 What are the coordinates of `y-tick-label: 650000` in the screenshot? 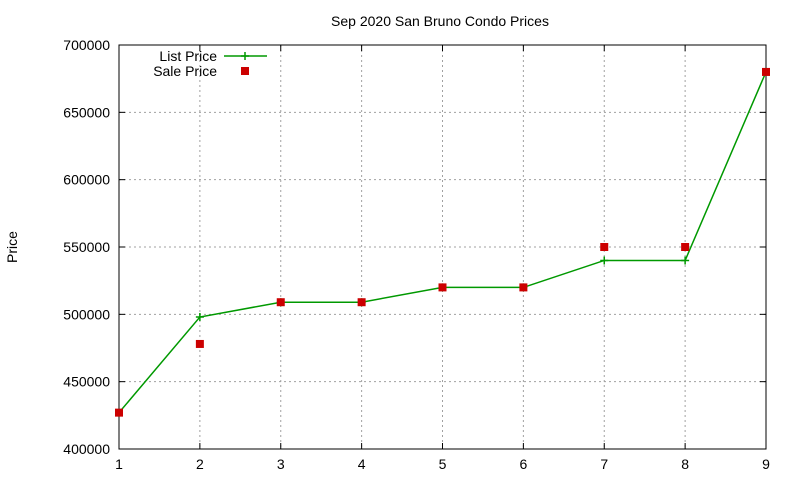 It's located at (86, 112).